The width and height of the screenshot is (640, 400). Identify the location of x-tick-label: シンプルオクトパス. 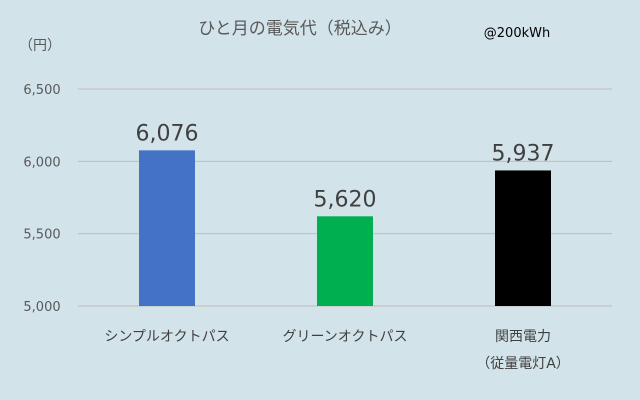
(166, 337).